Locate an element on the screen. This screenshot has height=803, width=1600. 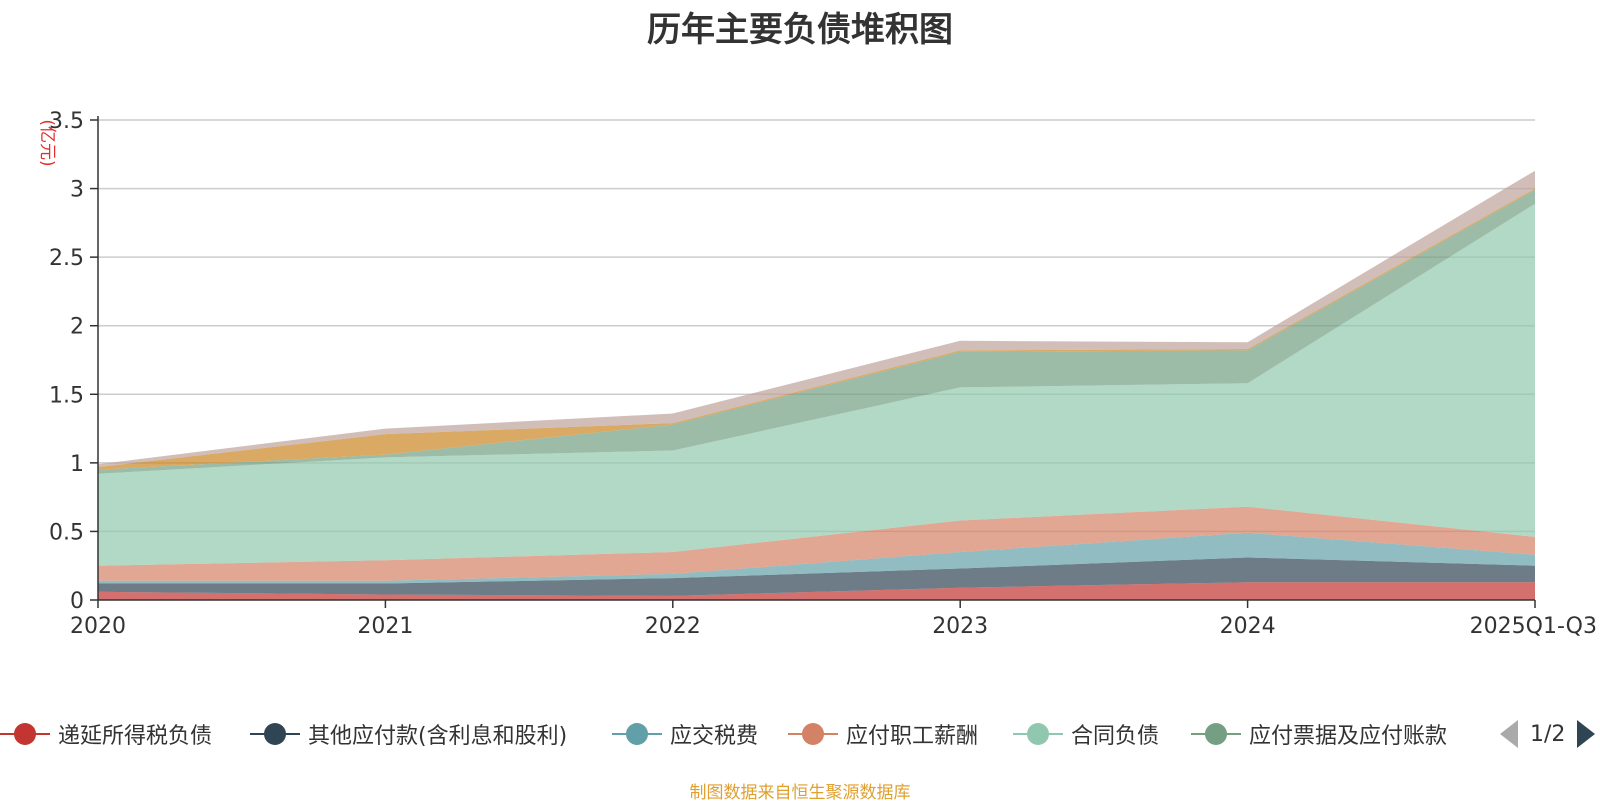
y-tick-label: 0 is located at coordinates (77, 601).